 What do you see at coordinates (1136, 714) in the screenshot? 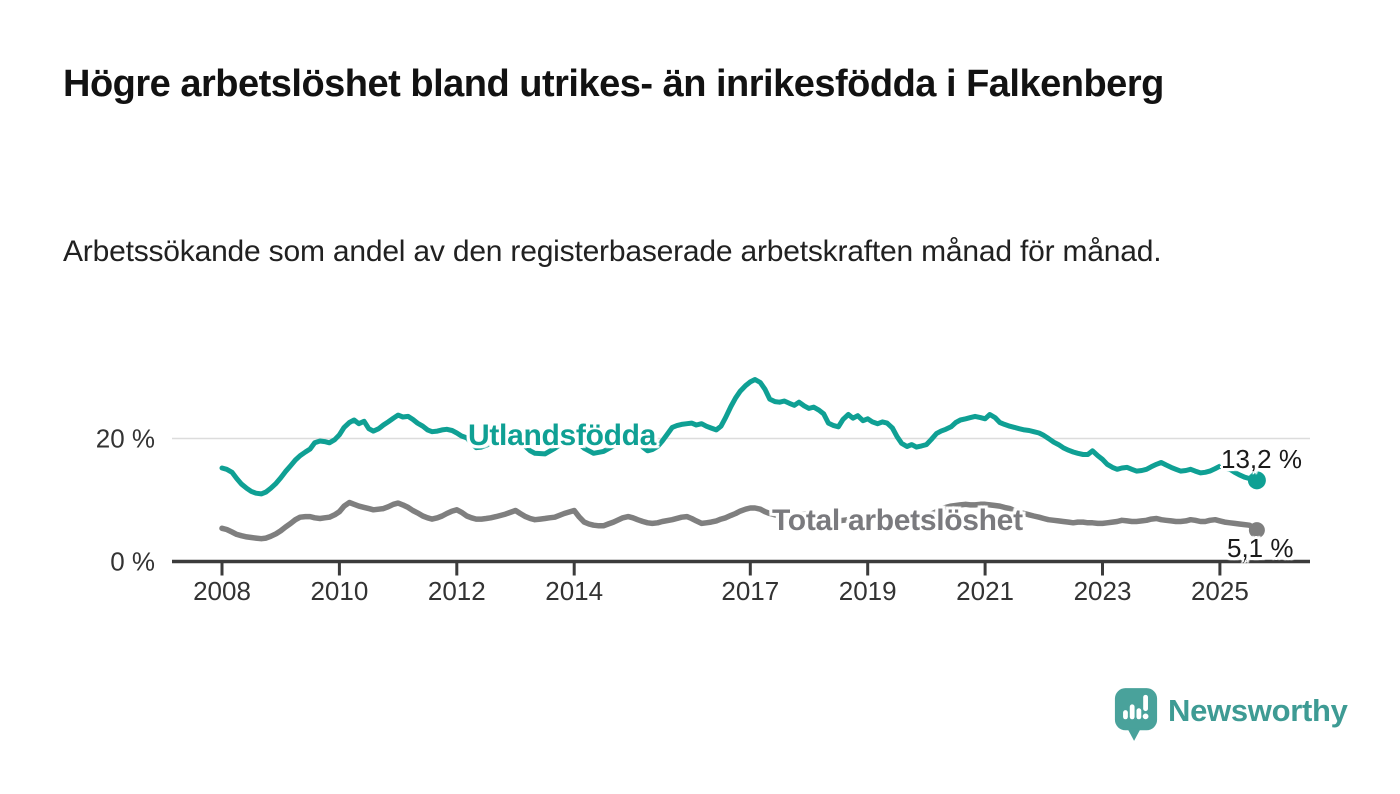
I see `newsworthy-logo-icon` at bounding box center [1136, 714].